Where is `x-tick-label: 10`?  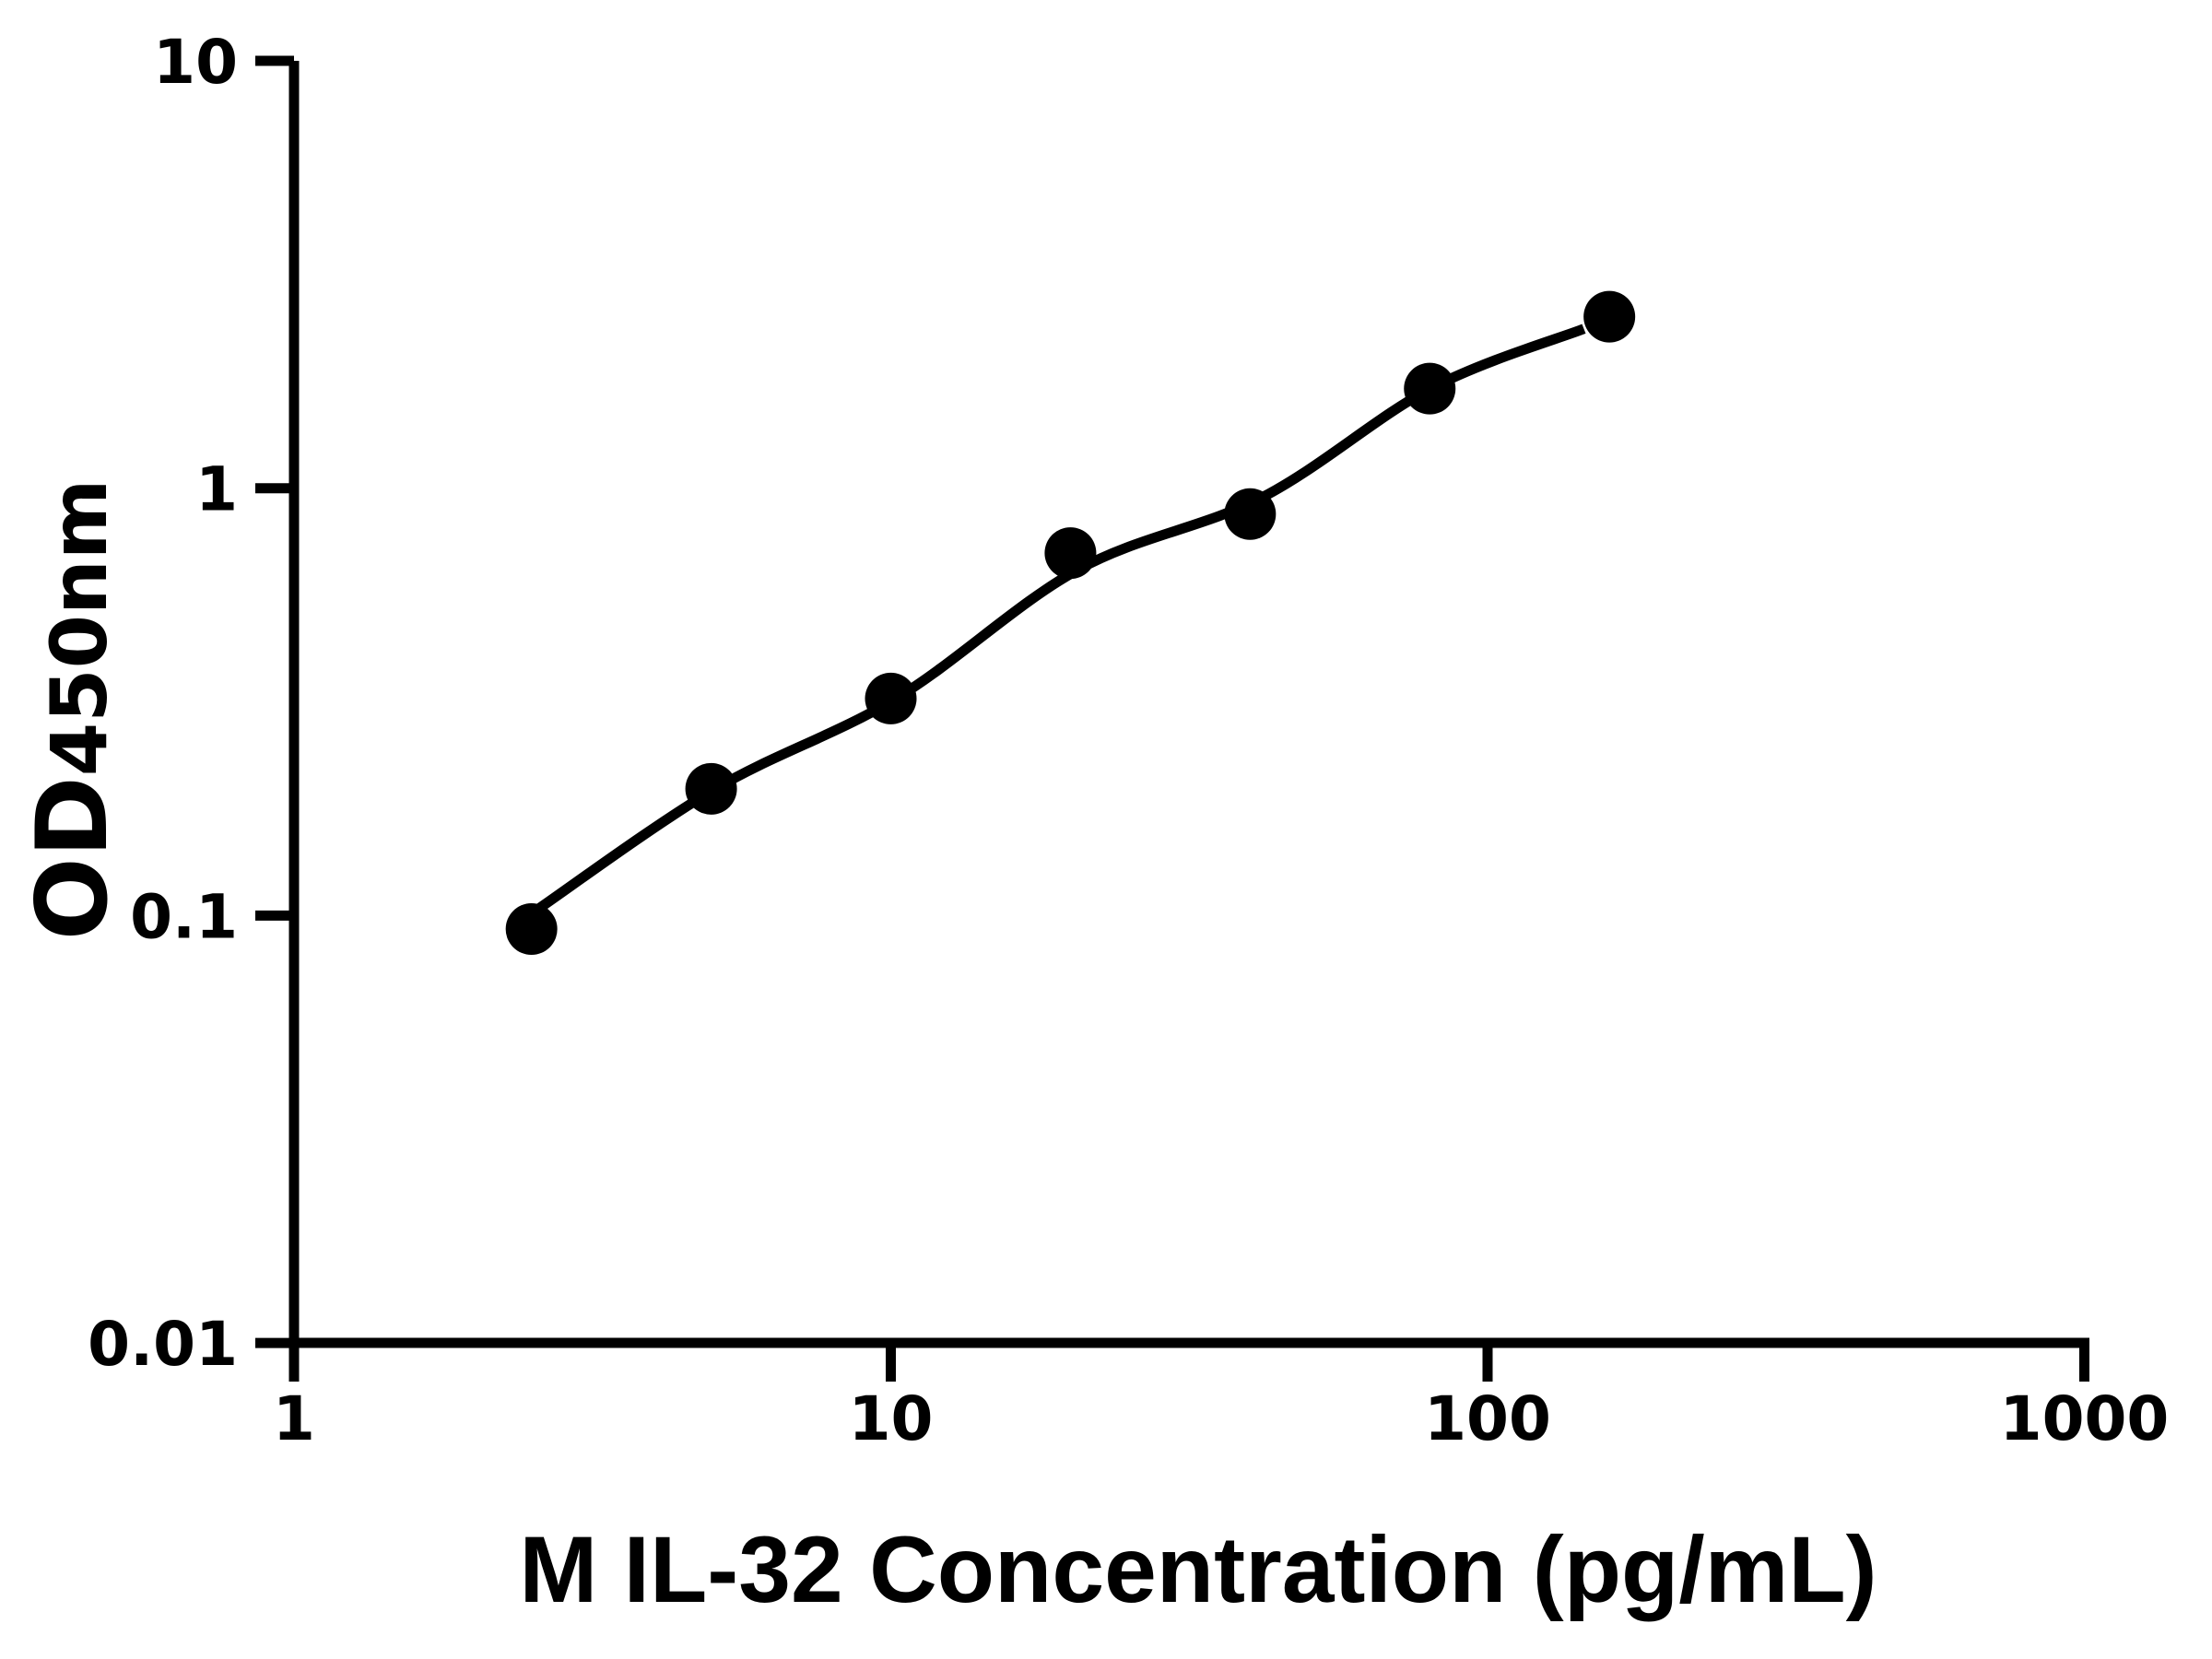
x-tick-label: 10 is located at coordinates (891, 1418).